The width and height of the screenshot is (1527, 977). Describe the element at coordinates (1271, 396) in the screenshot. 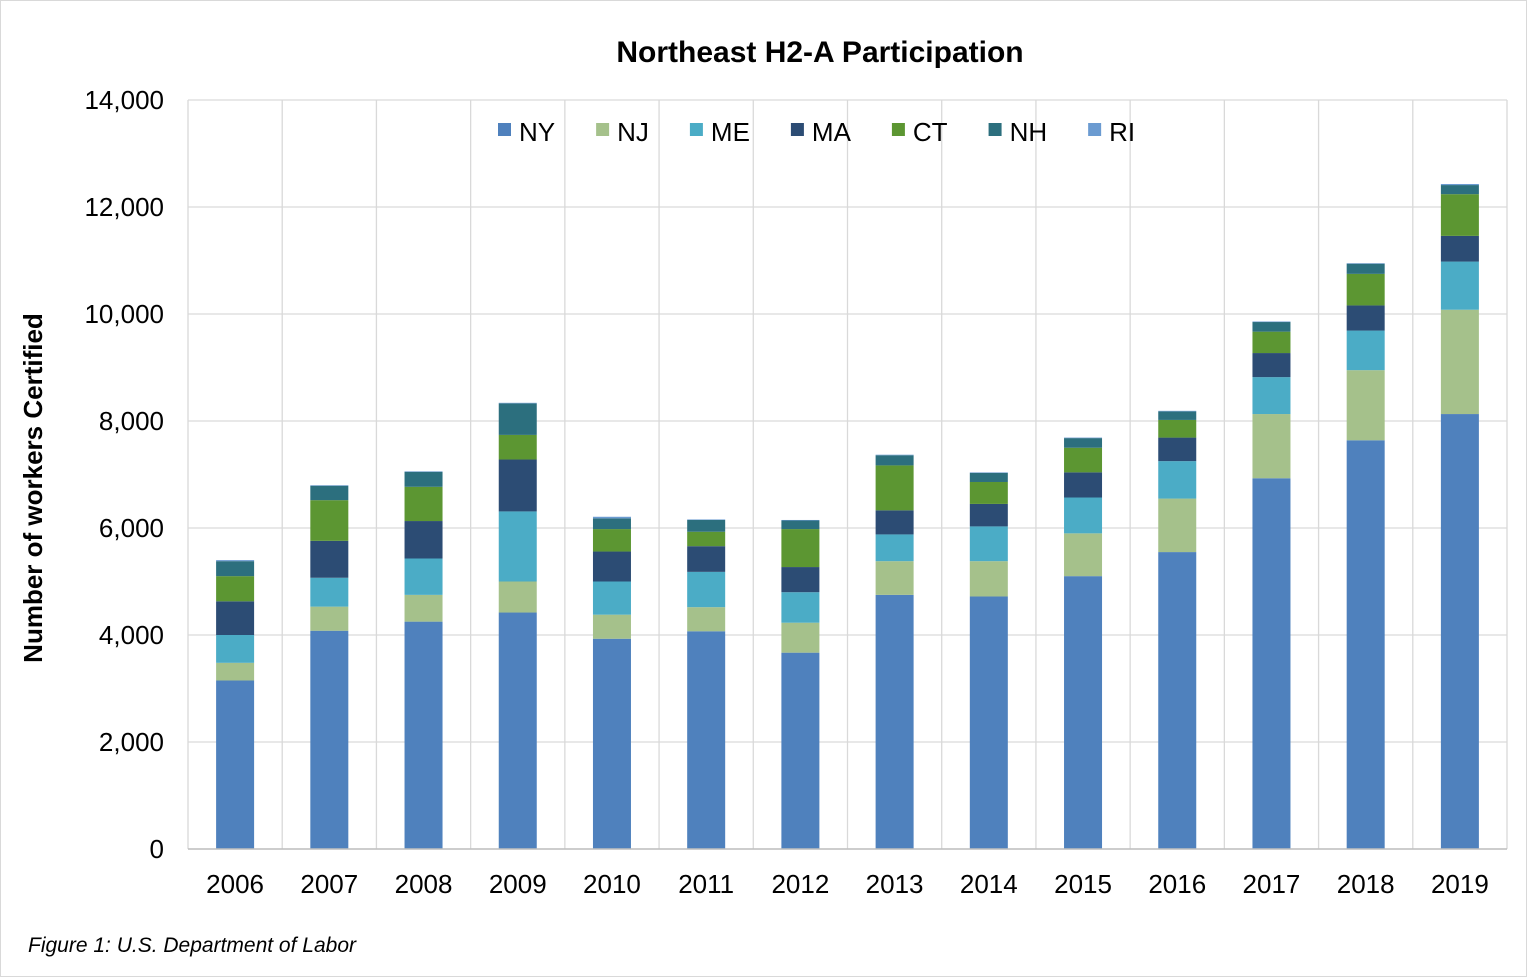

I see `bar-segment-me-2017` at that location.